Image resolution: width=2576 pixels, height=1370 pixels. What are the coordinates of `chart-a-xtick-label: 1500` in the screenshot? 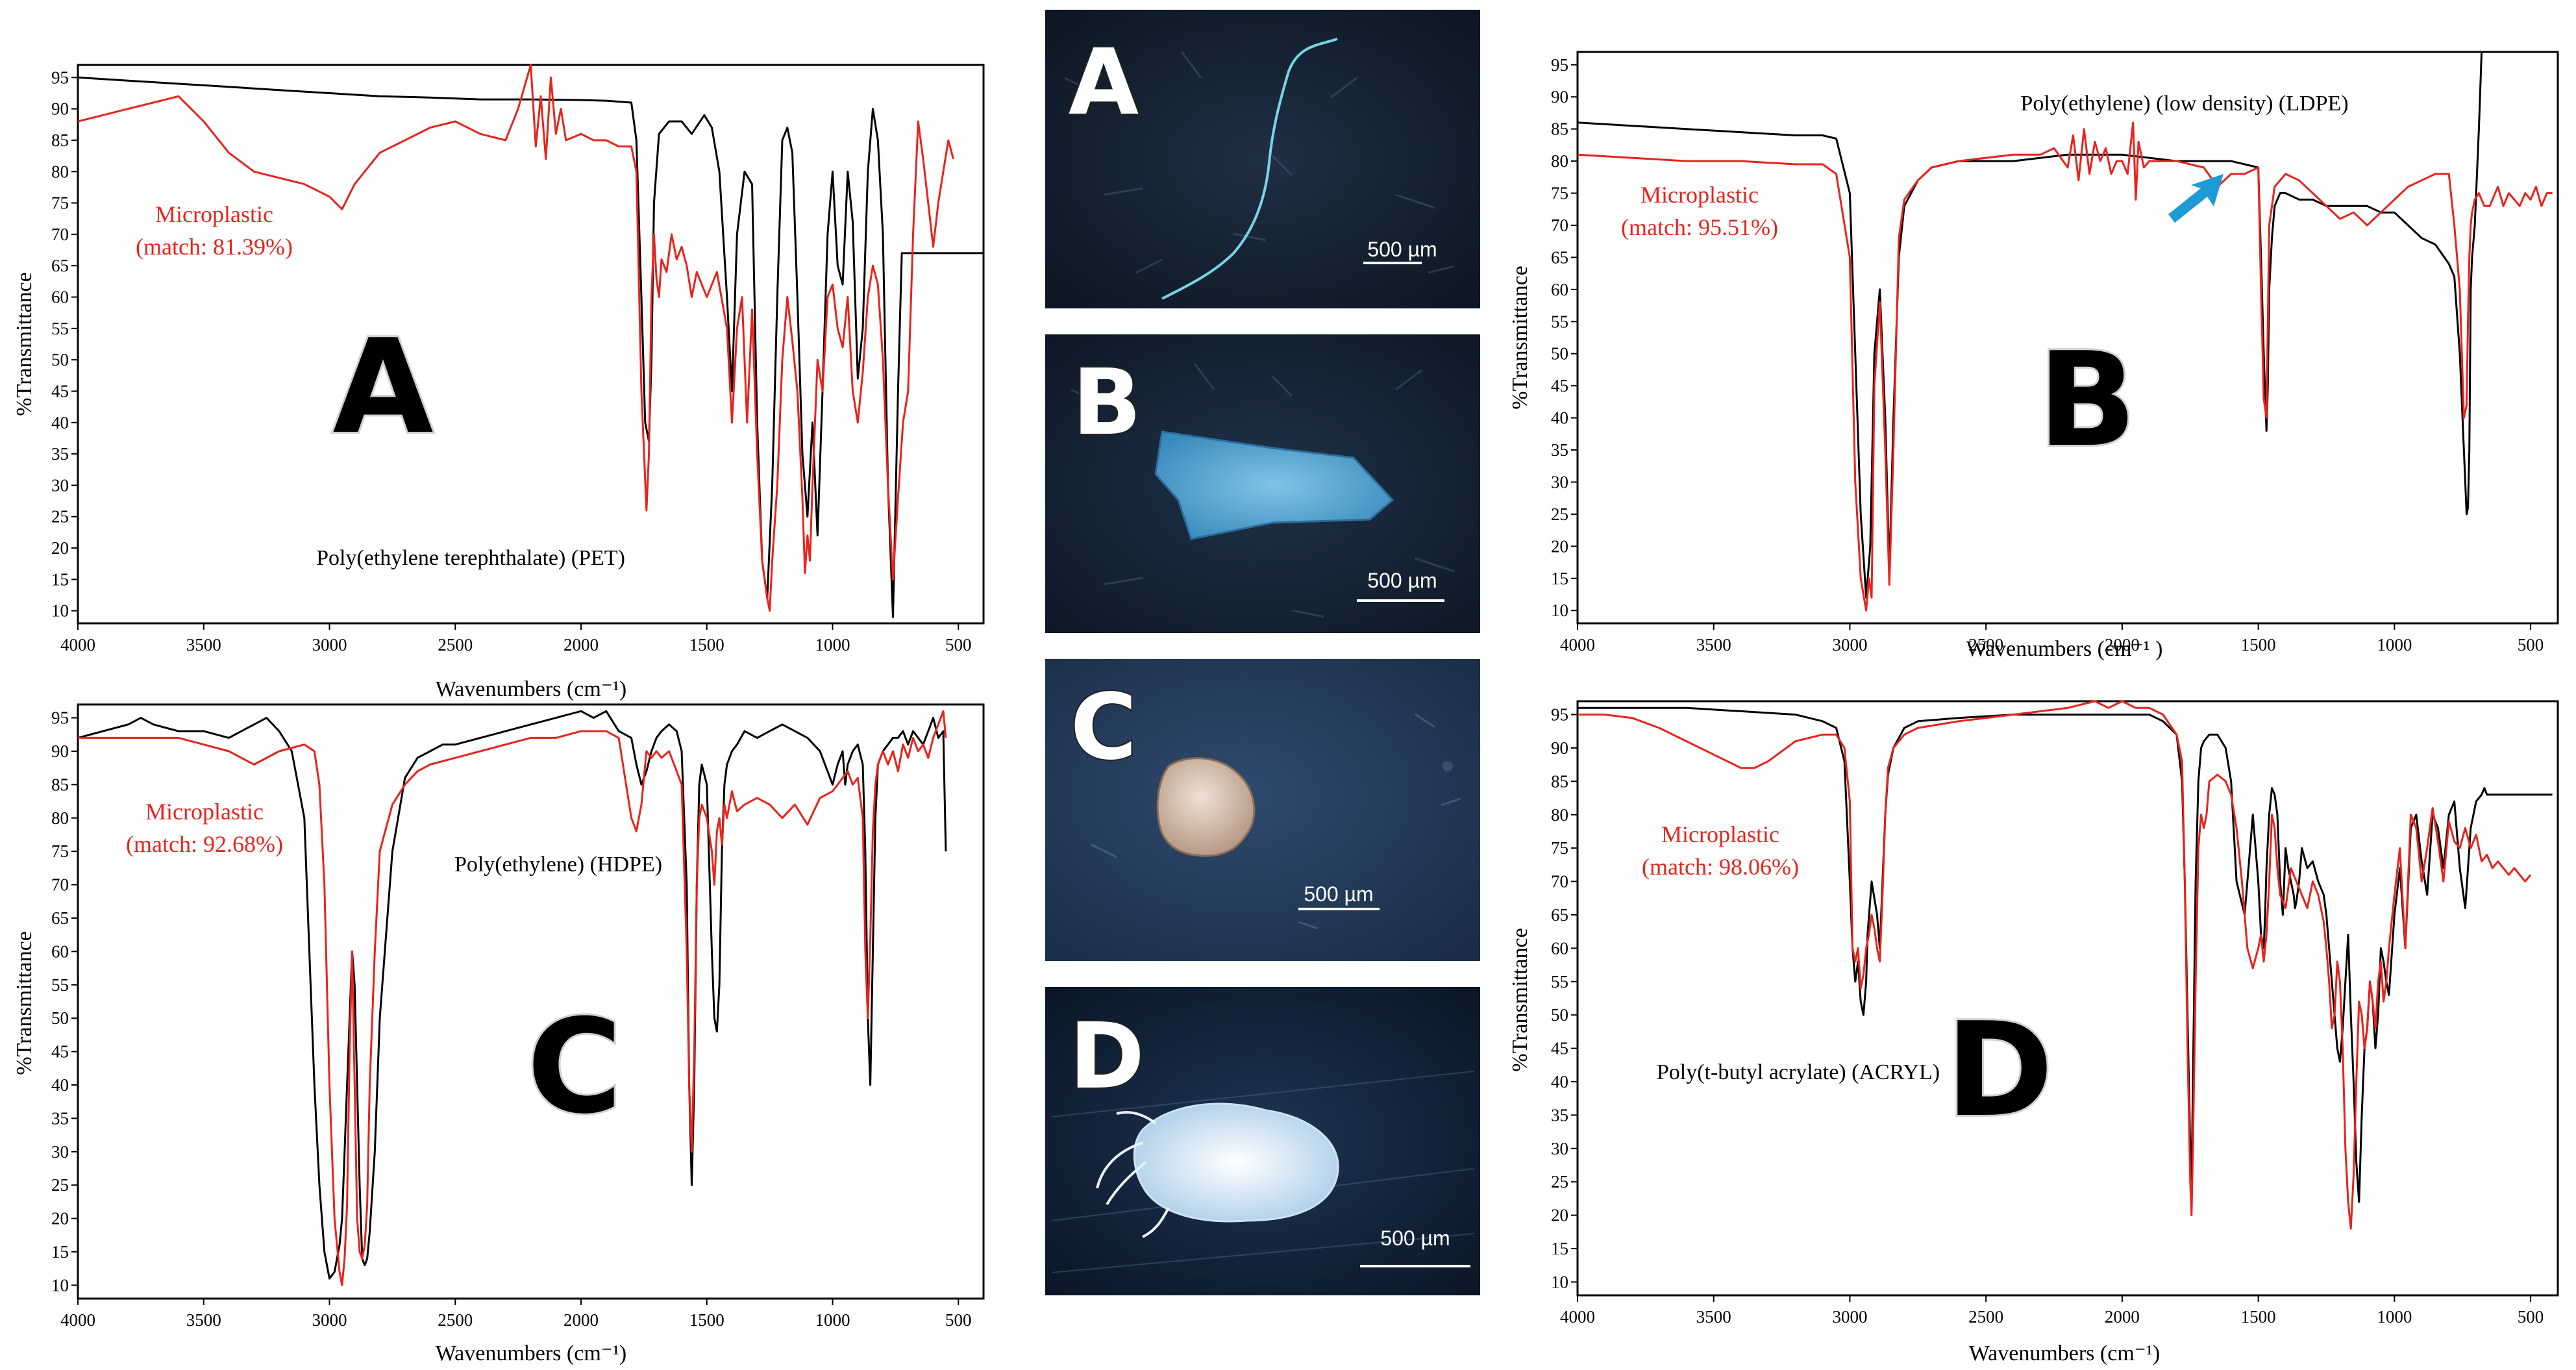 It's located at (706, 645).